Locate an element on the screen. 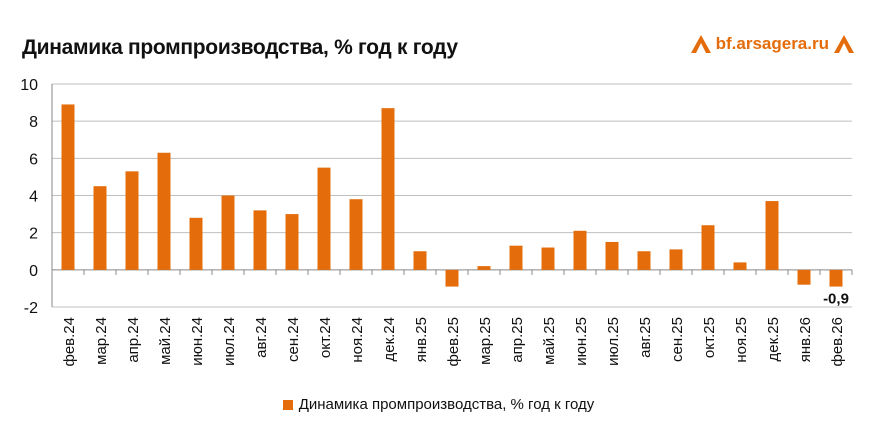 Image resolution: width=877 pixels, height=432 pixels. x-tick-label: мар.24 is located at coordinates (101, 341).